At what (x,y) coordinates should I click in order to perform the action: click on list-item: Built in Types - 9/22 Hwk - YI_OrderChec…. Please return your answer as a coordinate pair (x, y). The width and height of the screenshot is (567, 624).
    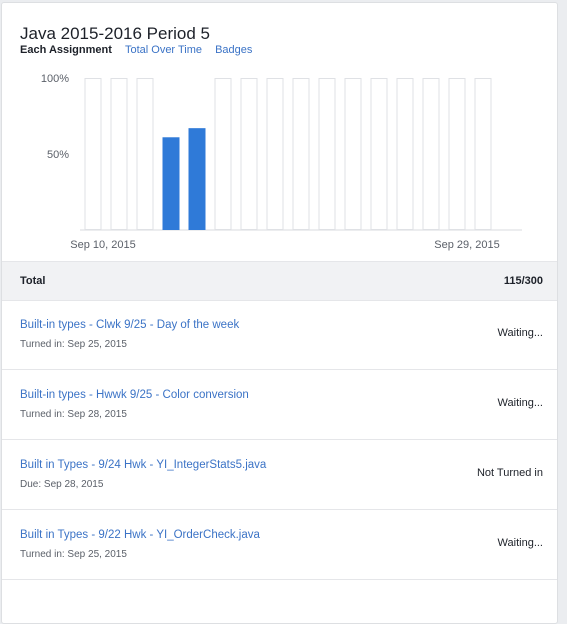
    Looking at the image, I should click on (279, 545).